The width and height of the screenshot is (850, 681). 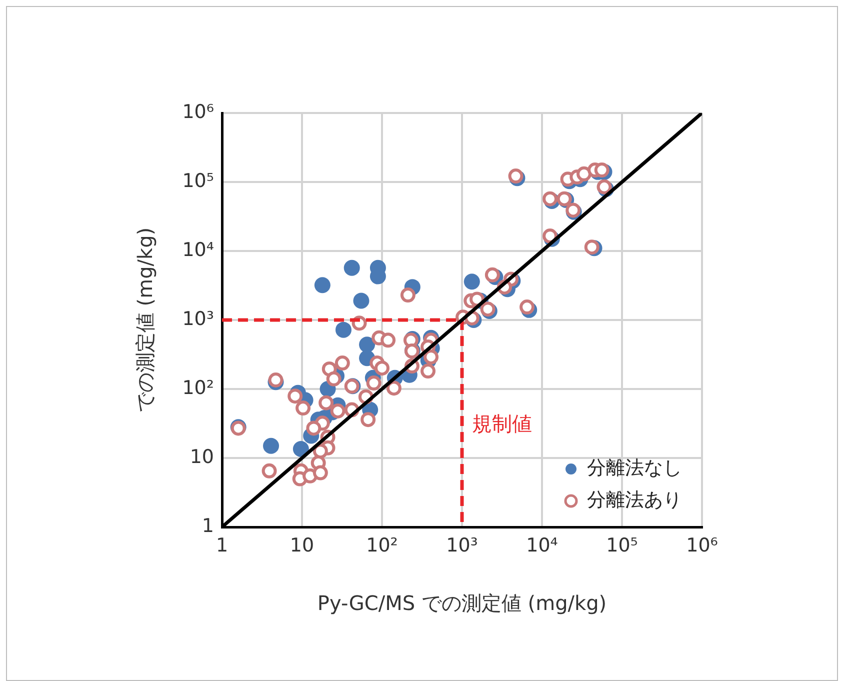 What do you see at coordinates (302, 545) in the screenshot?
I see `x-tick-label: 10` at bounding box center [302, 545].